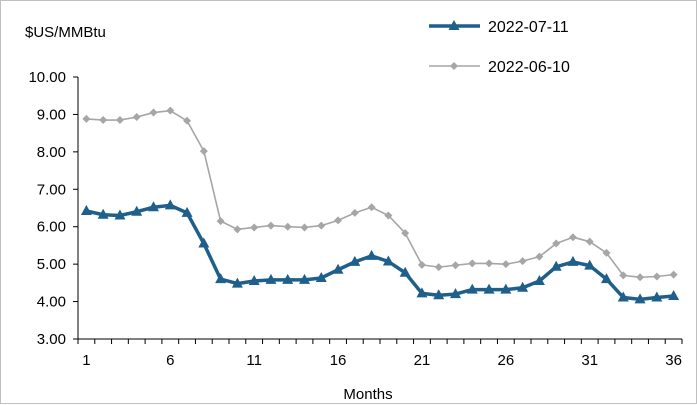 The height and width of the screenshot is (405, 697). What do you see at coordinates (51, 227) in the screenshot?
I see `y-tick-label: 6.00` at bounding box center [51, 227].